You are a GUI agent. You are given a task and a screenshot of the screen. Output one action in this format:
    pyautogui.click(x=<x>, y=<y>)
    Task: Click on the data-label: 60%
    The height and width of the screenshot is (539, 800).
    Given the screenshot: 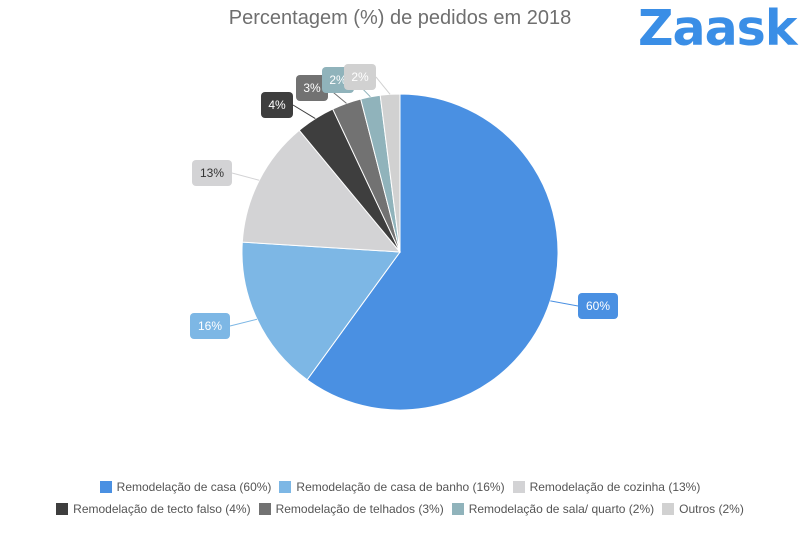 What is the action you would take?
    pyautogui.click(x=598, y=306)
    